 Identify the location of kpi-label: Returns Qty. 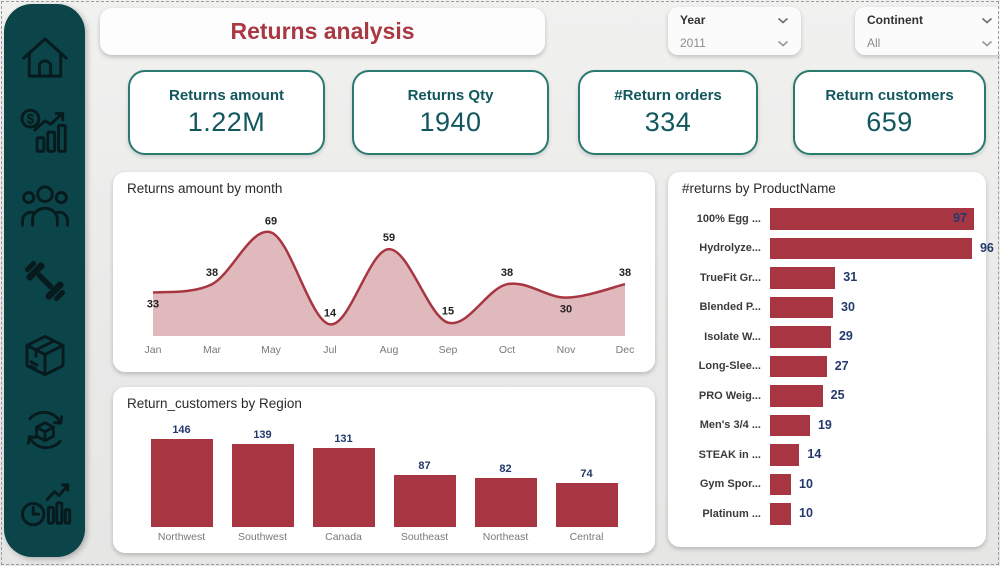
(450, 95).